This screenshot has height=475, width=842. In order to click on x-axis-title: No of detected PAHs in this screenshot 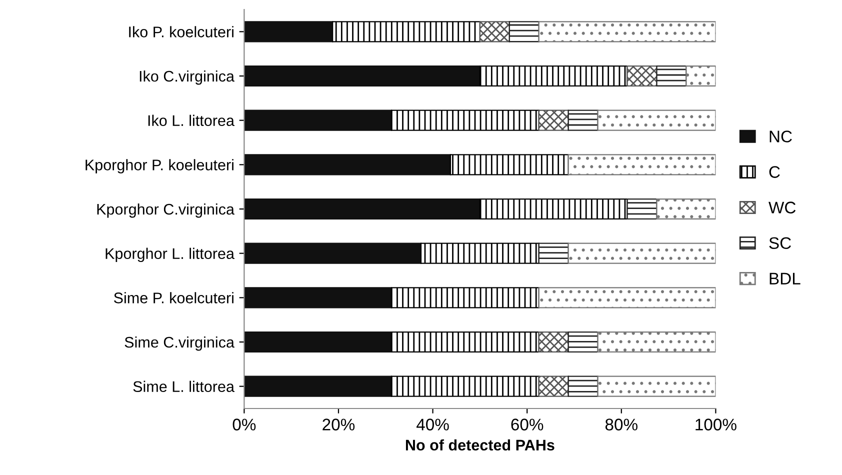, I will do `click(480, 445)`.